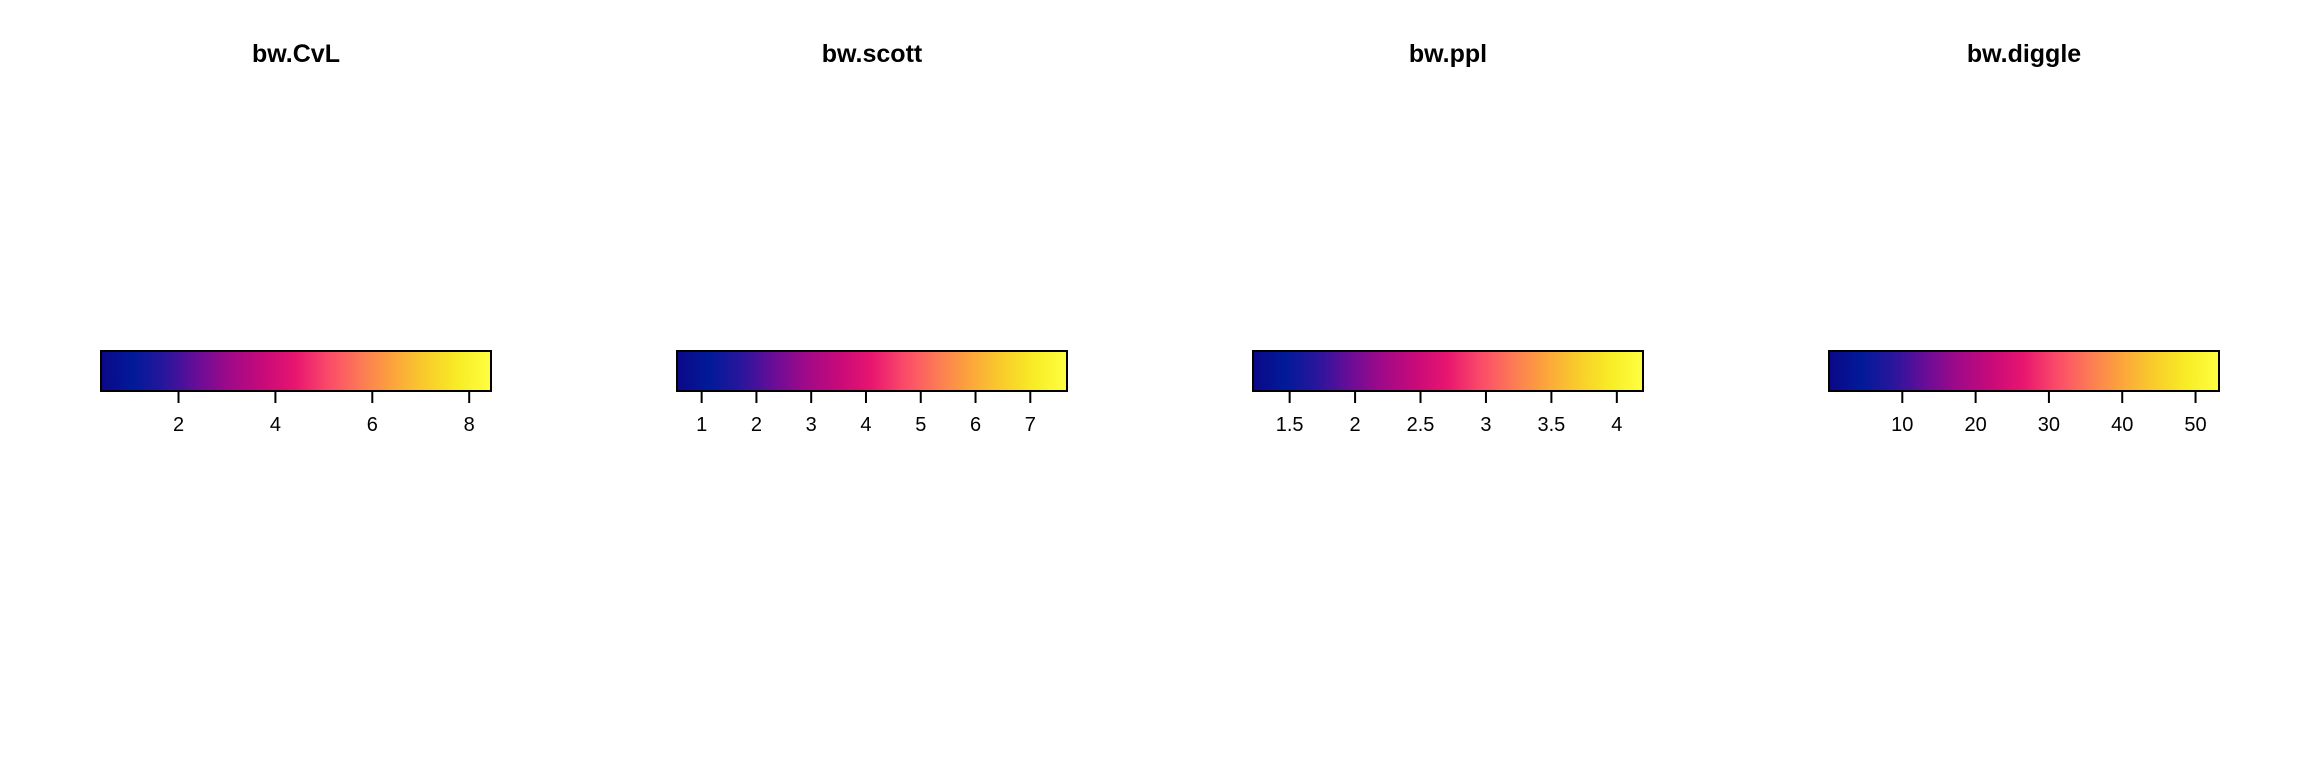 The width and height of the screenshot is (2304, 773). Describe the element at coordinates (1975, 425) in the screenshot. I see `tick-label: 20` at that location.